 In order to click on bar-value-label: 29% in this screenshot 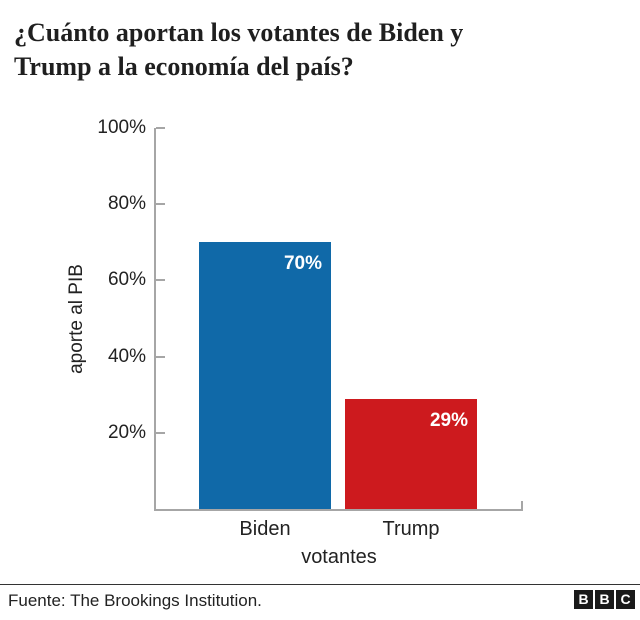, I will do `click(448, 420)`.